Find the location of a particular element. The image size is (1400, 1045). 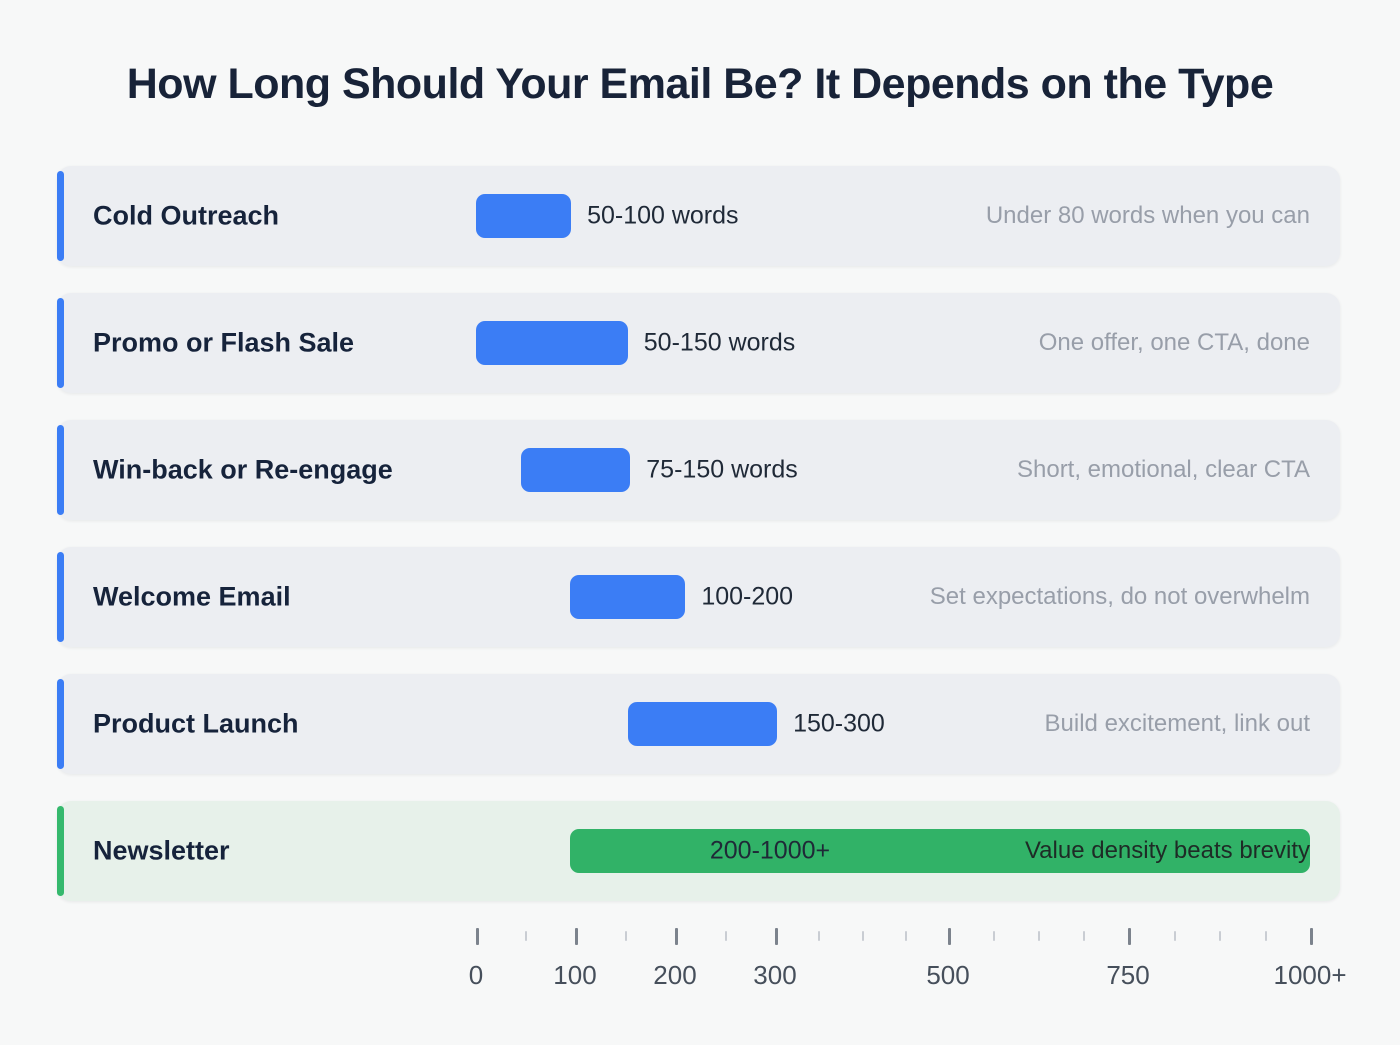

email-type-label: Promo or Flash Sale is located at coordinates (224, 342).